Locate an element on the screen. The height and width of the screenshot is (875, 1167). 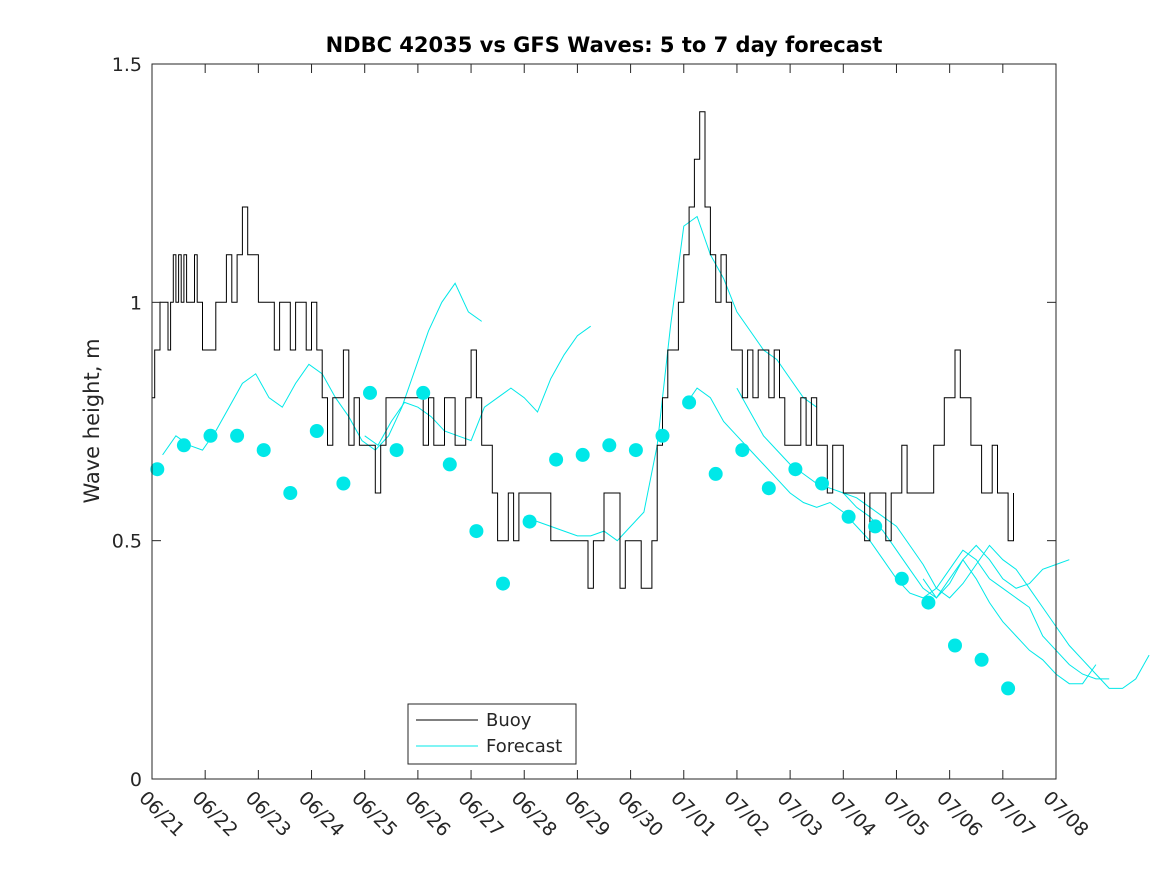
legend: Buoy Forecast is located at coordinates (492, 734).